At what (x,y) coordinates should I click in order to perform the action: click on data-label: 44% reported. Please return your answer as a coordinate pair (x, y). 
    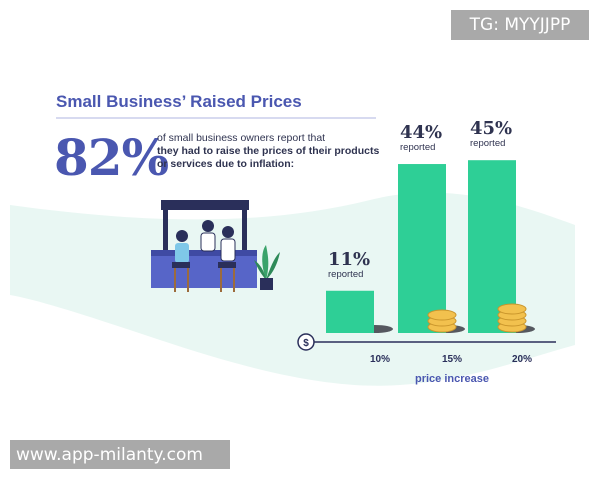
    Looking at the image, I should click on (421, 138).